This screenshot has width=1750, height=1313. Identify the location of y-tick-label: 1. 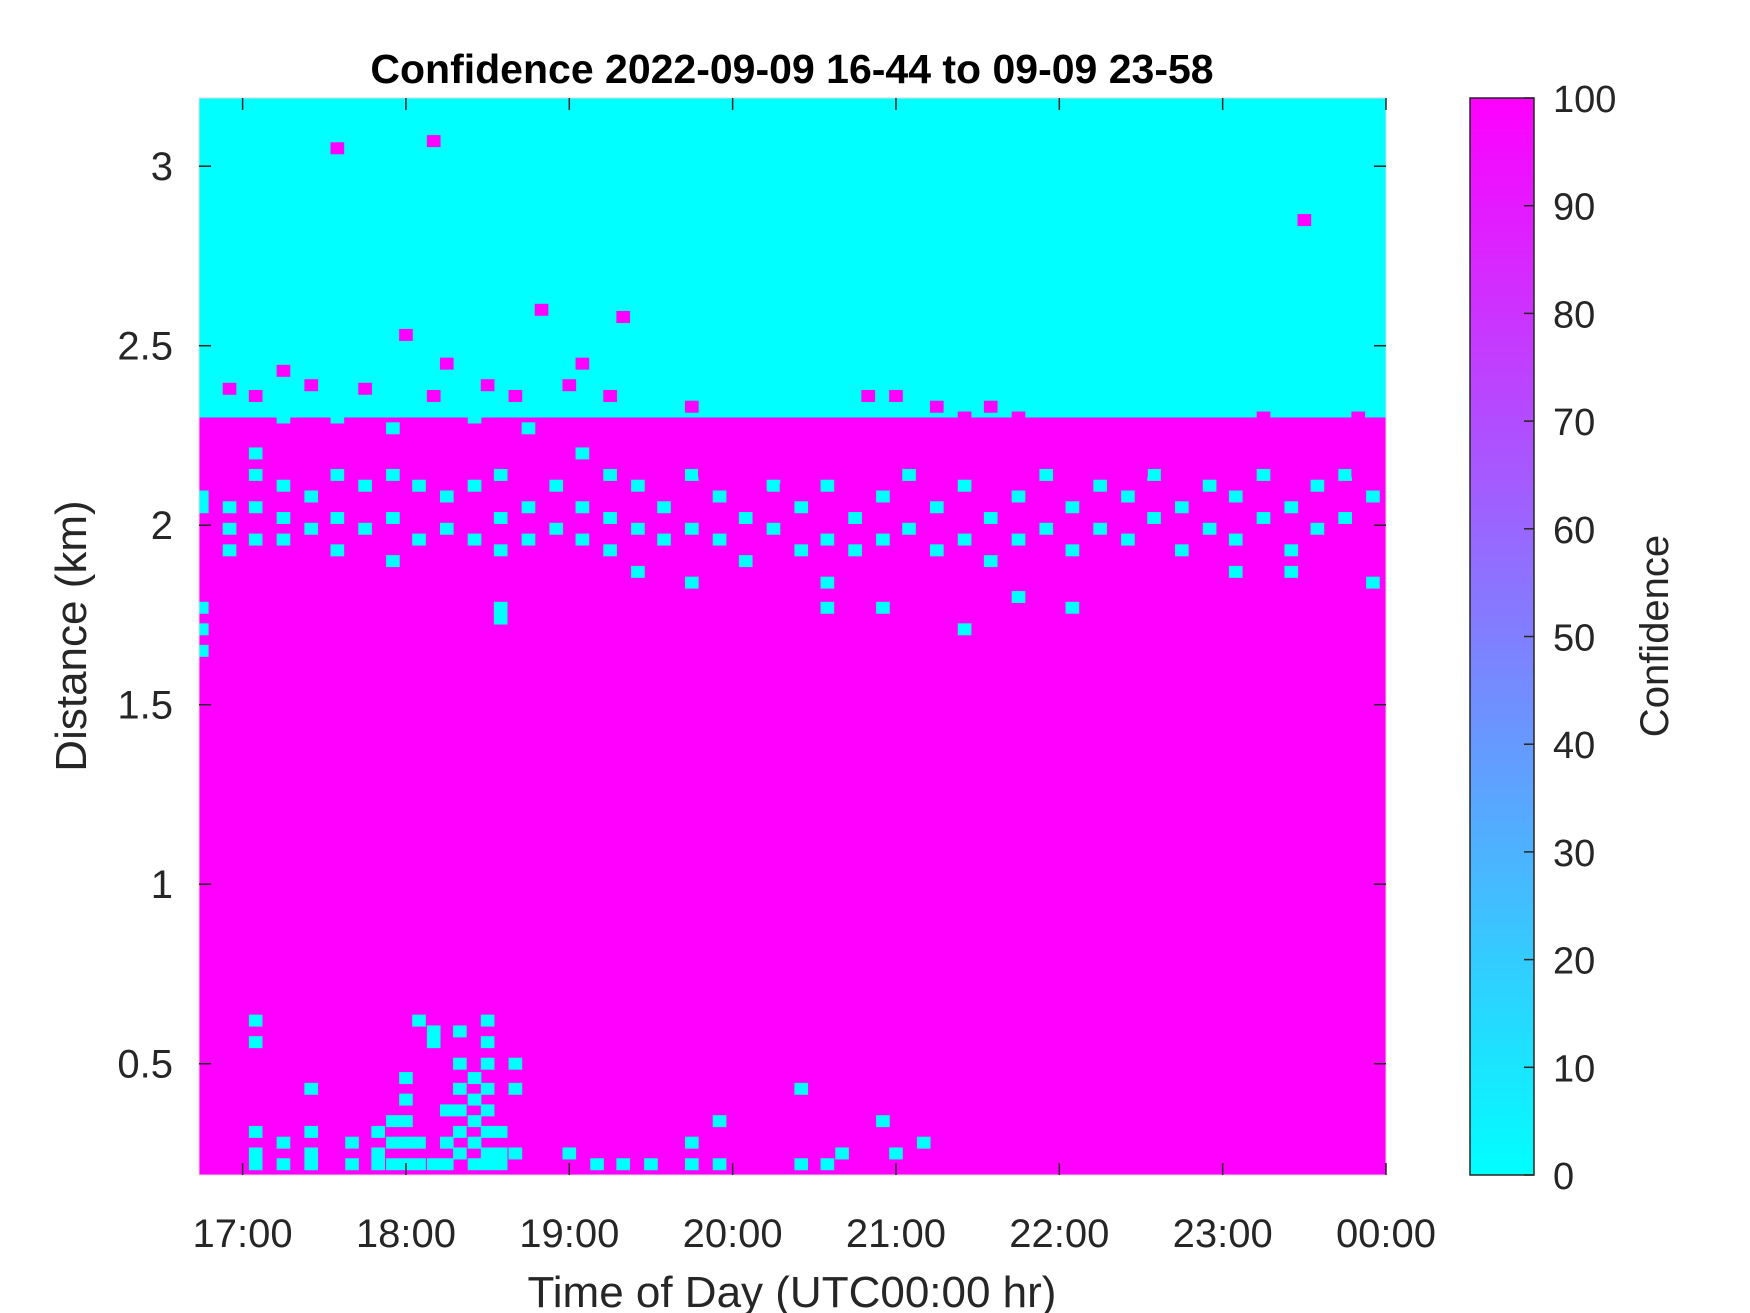
(162, 885).